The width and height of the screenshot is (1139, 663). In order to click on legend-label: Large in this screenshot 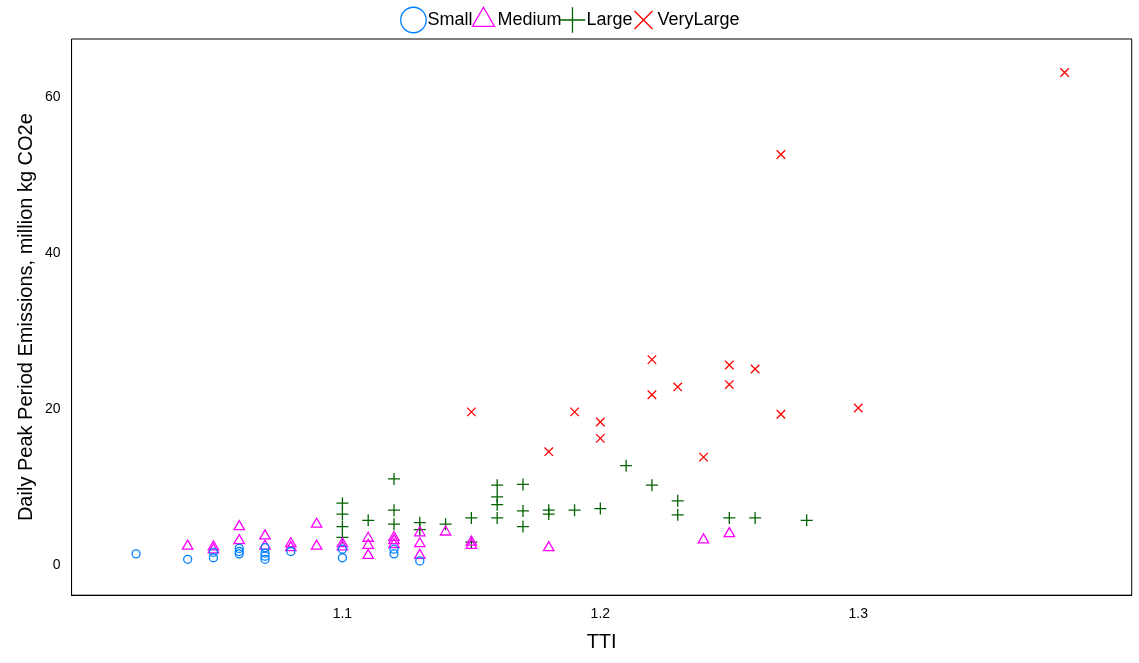, I will do `click(609, 18)`.